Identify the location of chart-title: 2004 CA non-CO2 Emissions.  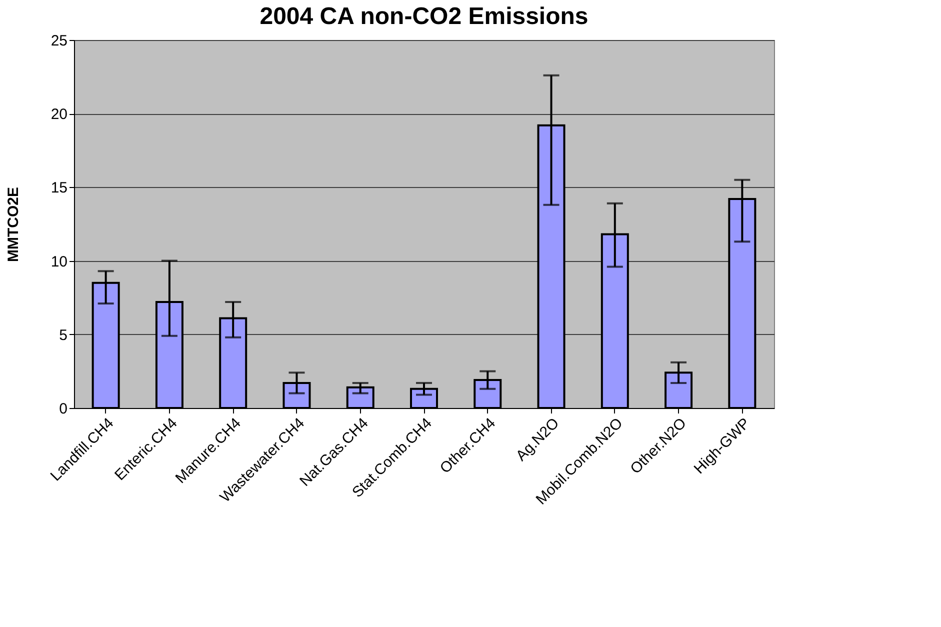
(424, 16).